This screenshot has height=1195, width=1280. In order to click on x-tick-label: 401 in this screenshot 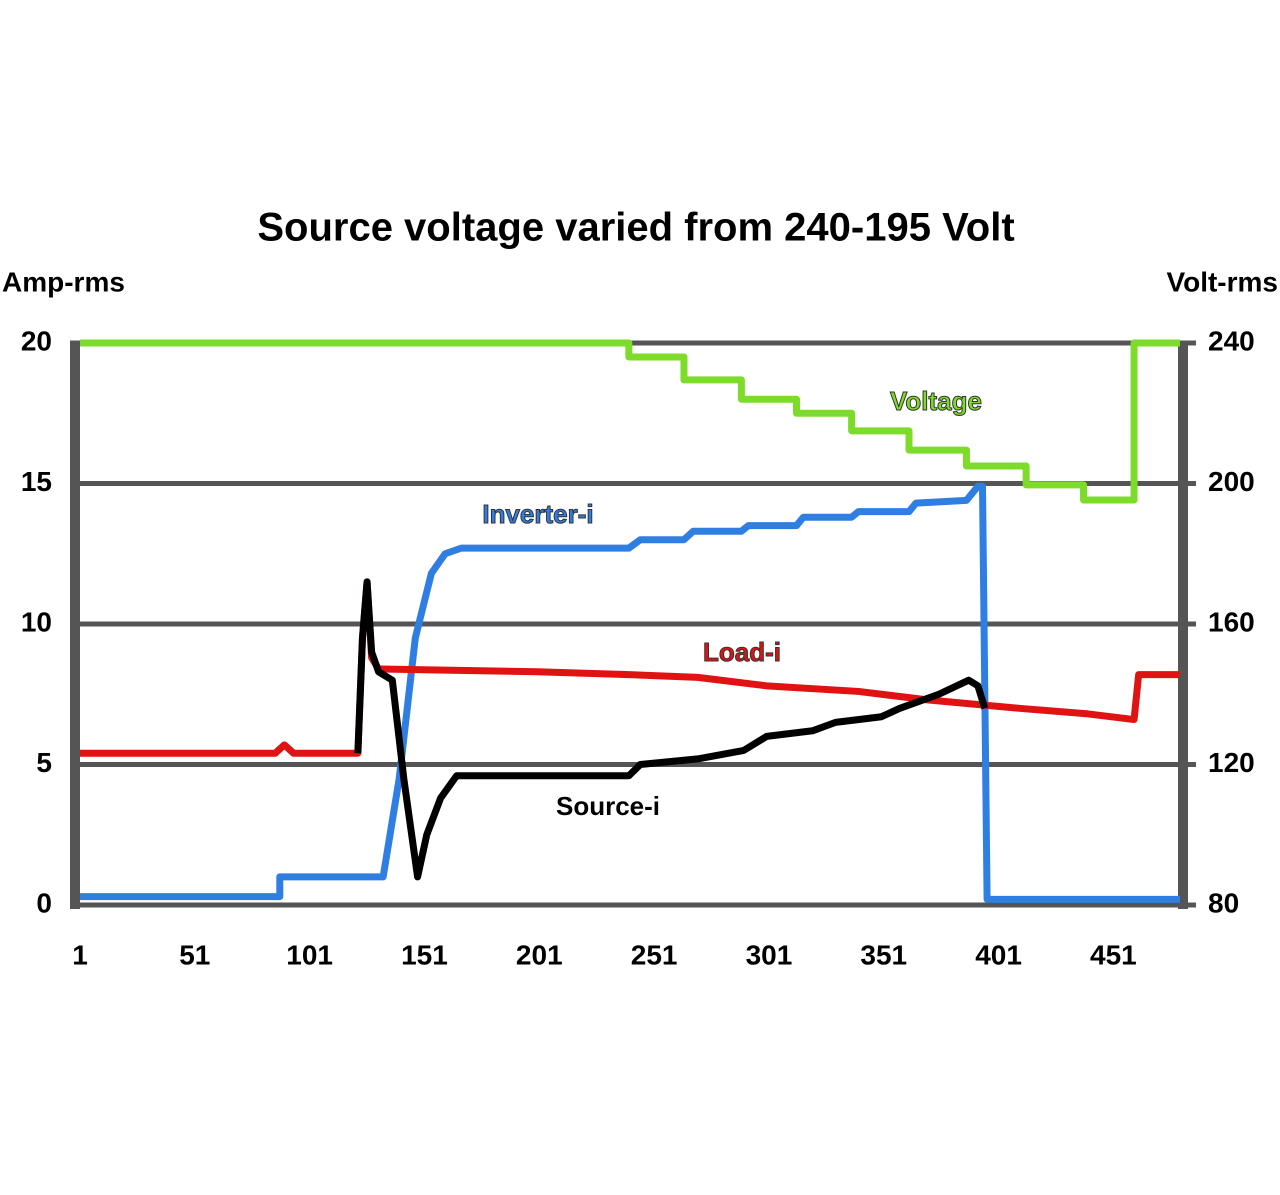, I will do `click(998, 954)`.